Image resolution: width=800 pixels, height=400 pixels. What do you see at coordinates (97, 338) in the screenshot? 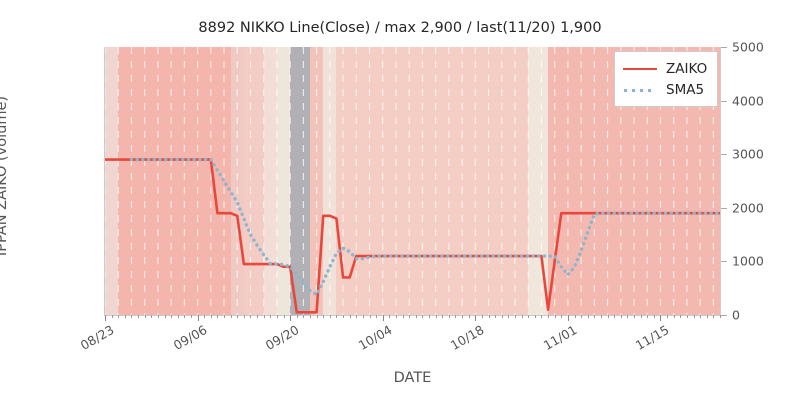
I see `x-tick-label: 08/23` at bounding box center [97, 338].